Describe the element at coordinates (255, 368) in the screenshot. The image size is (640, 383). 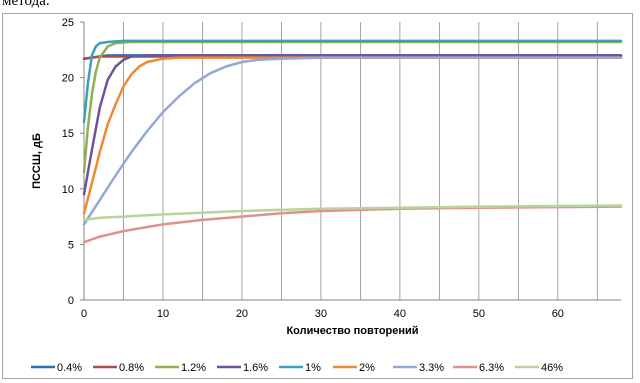
I see `legend-label: 1.6%` at that location.